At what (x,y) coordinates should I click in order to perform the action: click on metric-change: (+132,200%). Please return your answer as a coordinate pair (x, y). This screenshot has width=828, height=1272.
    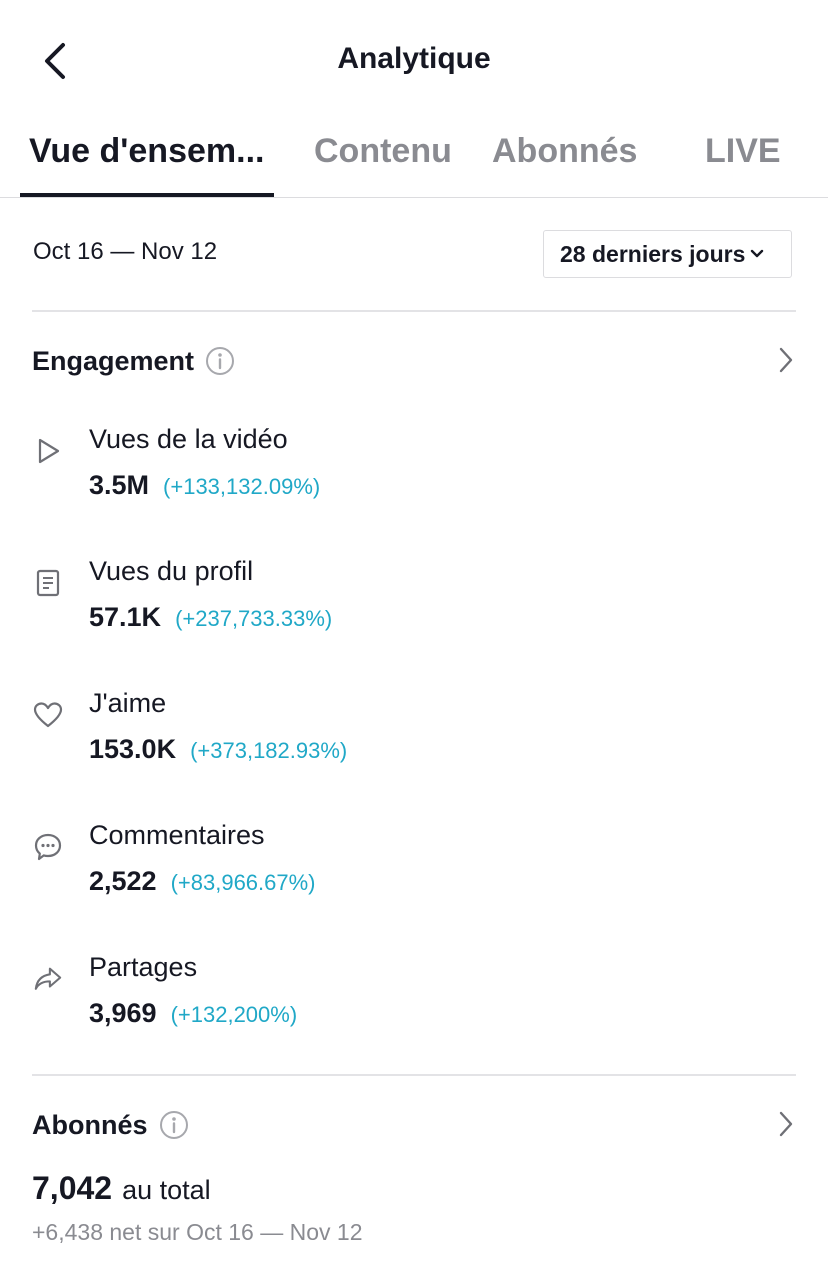
    Looking at the image, I should click on (234, 1014).